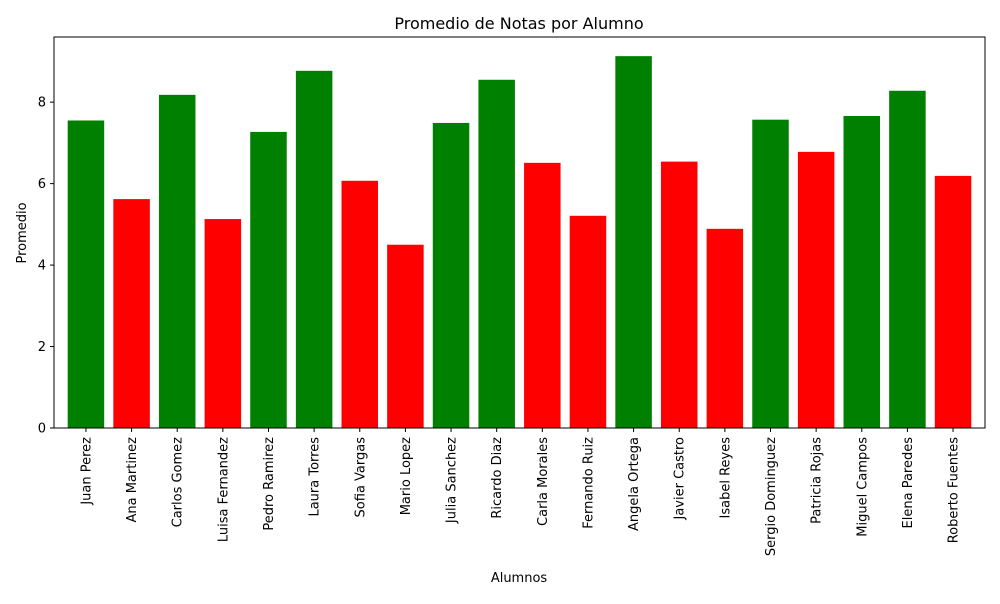 This screenshot has width=1000, height=604. What do you see at coordinates (862, 272) in the screenshot?
I see `bar-miguel-campos` at bounding box center [862, 272].